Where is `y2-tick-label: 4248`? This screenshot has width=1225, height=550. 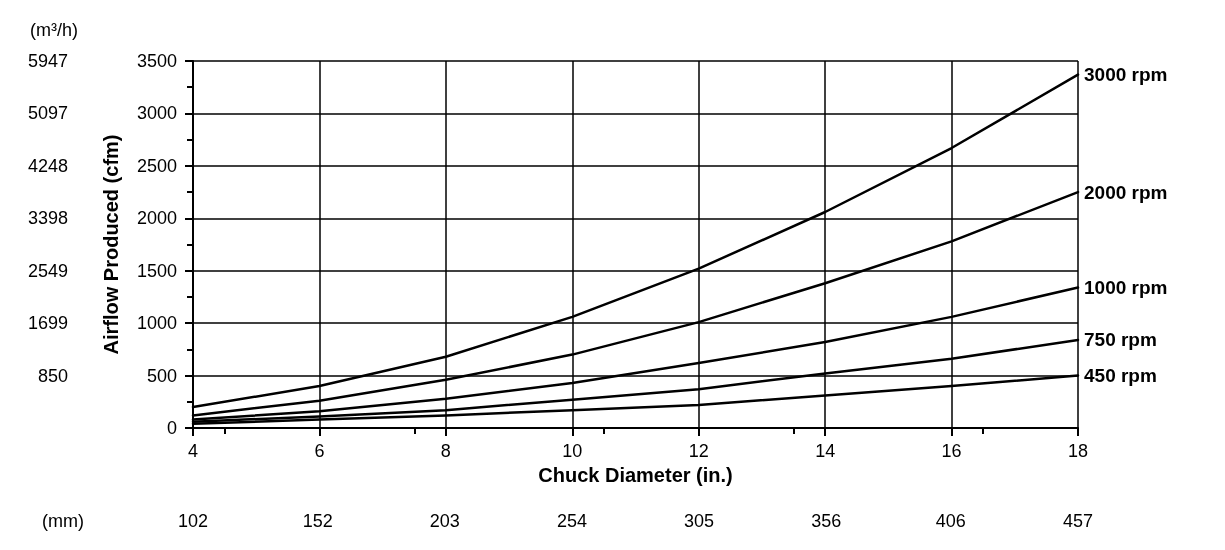 y2-tick-label: 4248 is located at coordinates (47, 165).